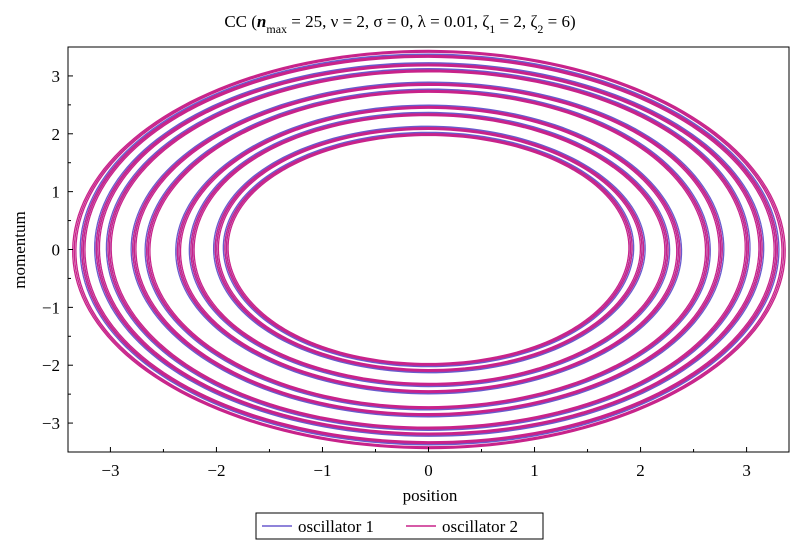 The image size is (800, 550). Describe the element at coordinates (540, 29) in the screenshot. I see `title-zeta2-sub: 2` at that location.